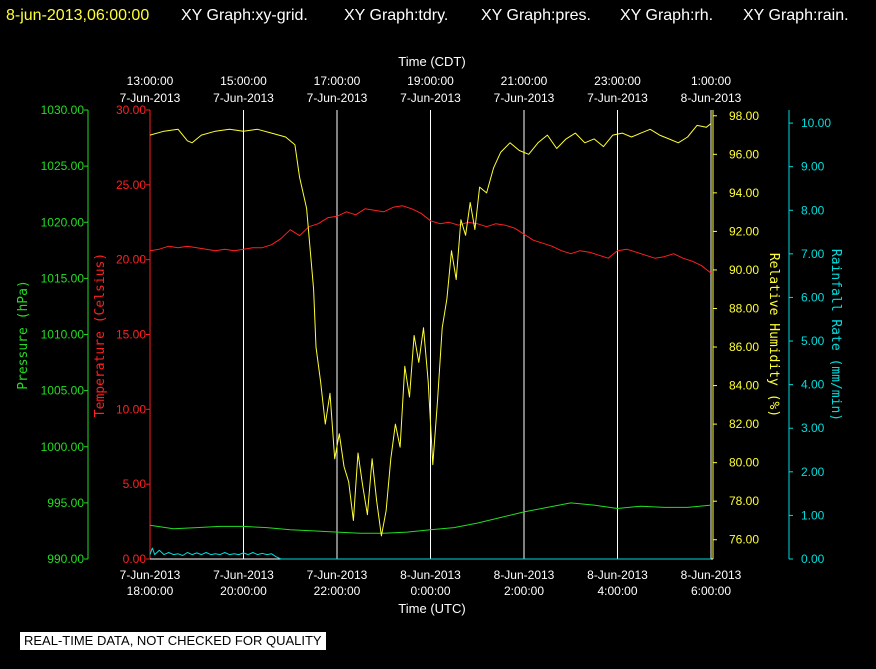 This screenshot has height=669, width=876. Describe the element at coordinates (63, 391) in the screenshot. I see `pressure-tick-label: 1005.00` at that location.